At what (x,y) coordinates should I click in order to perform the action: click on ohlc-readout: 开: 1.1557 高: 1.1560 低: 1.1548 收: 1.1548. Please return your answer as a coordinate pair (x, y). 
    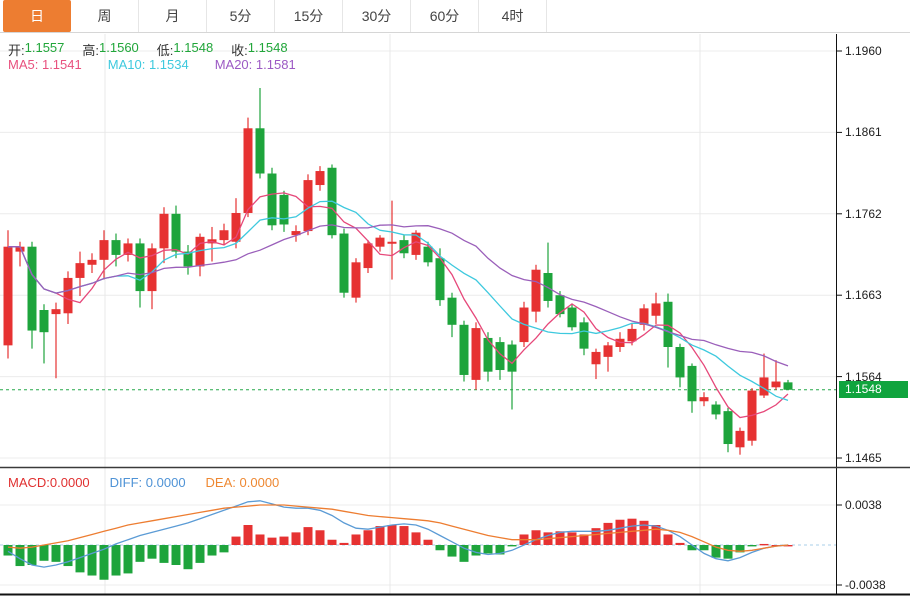
    Looking at the image, I should click on (157, 49).